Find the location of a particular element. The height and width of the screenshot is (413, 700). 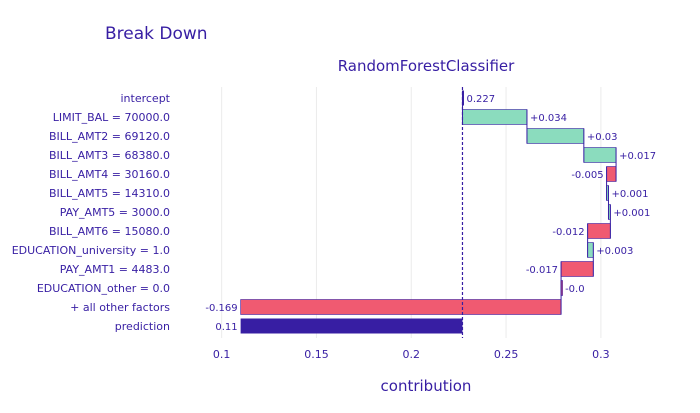

y-label: PAY_AMT5 = 3000.0 is located at coordinates (115, 212).